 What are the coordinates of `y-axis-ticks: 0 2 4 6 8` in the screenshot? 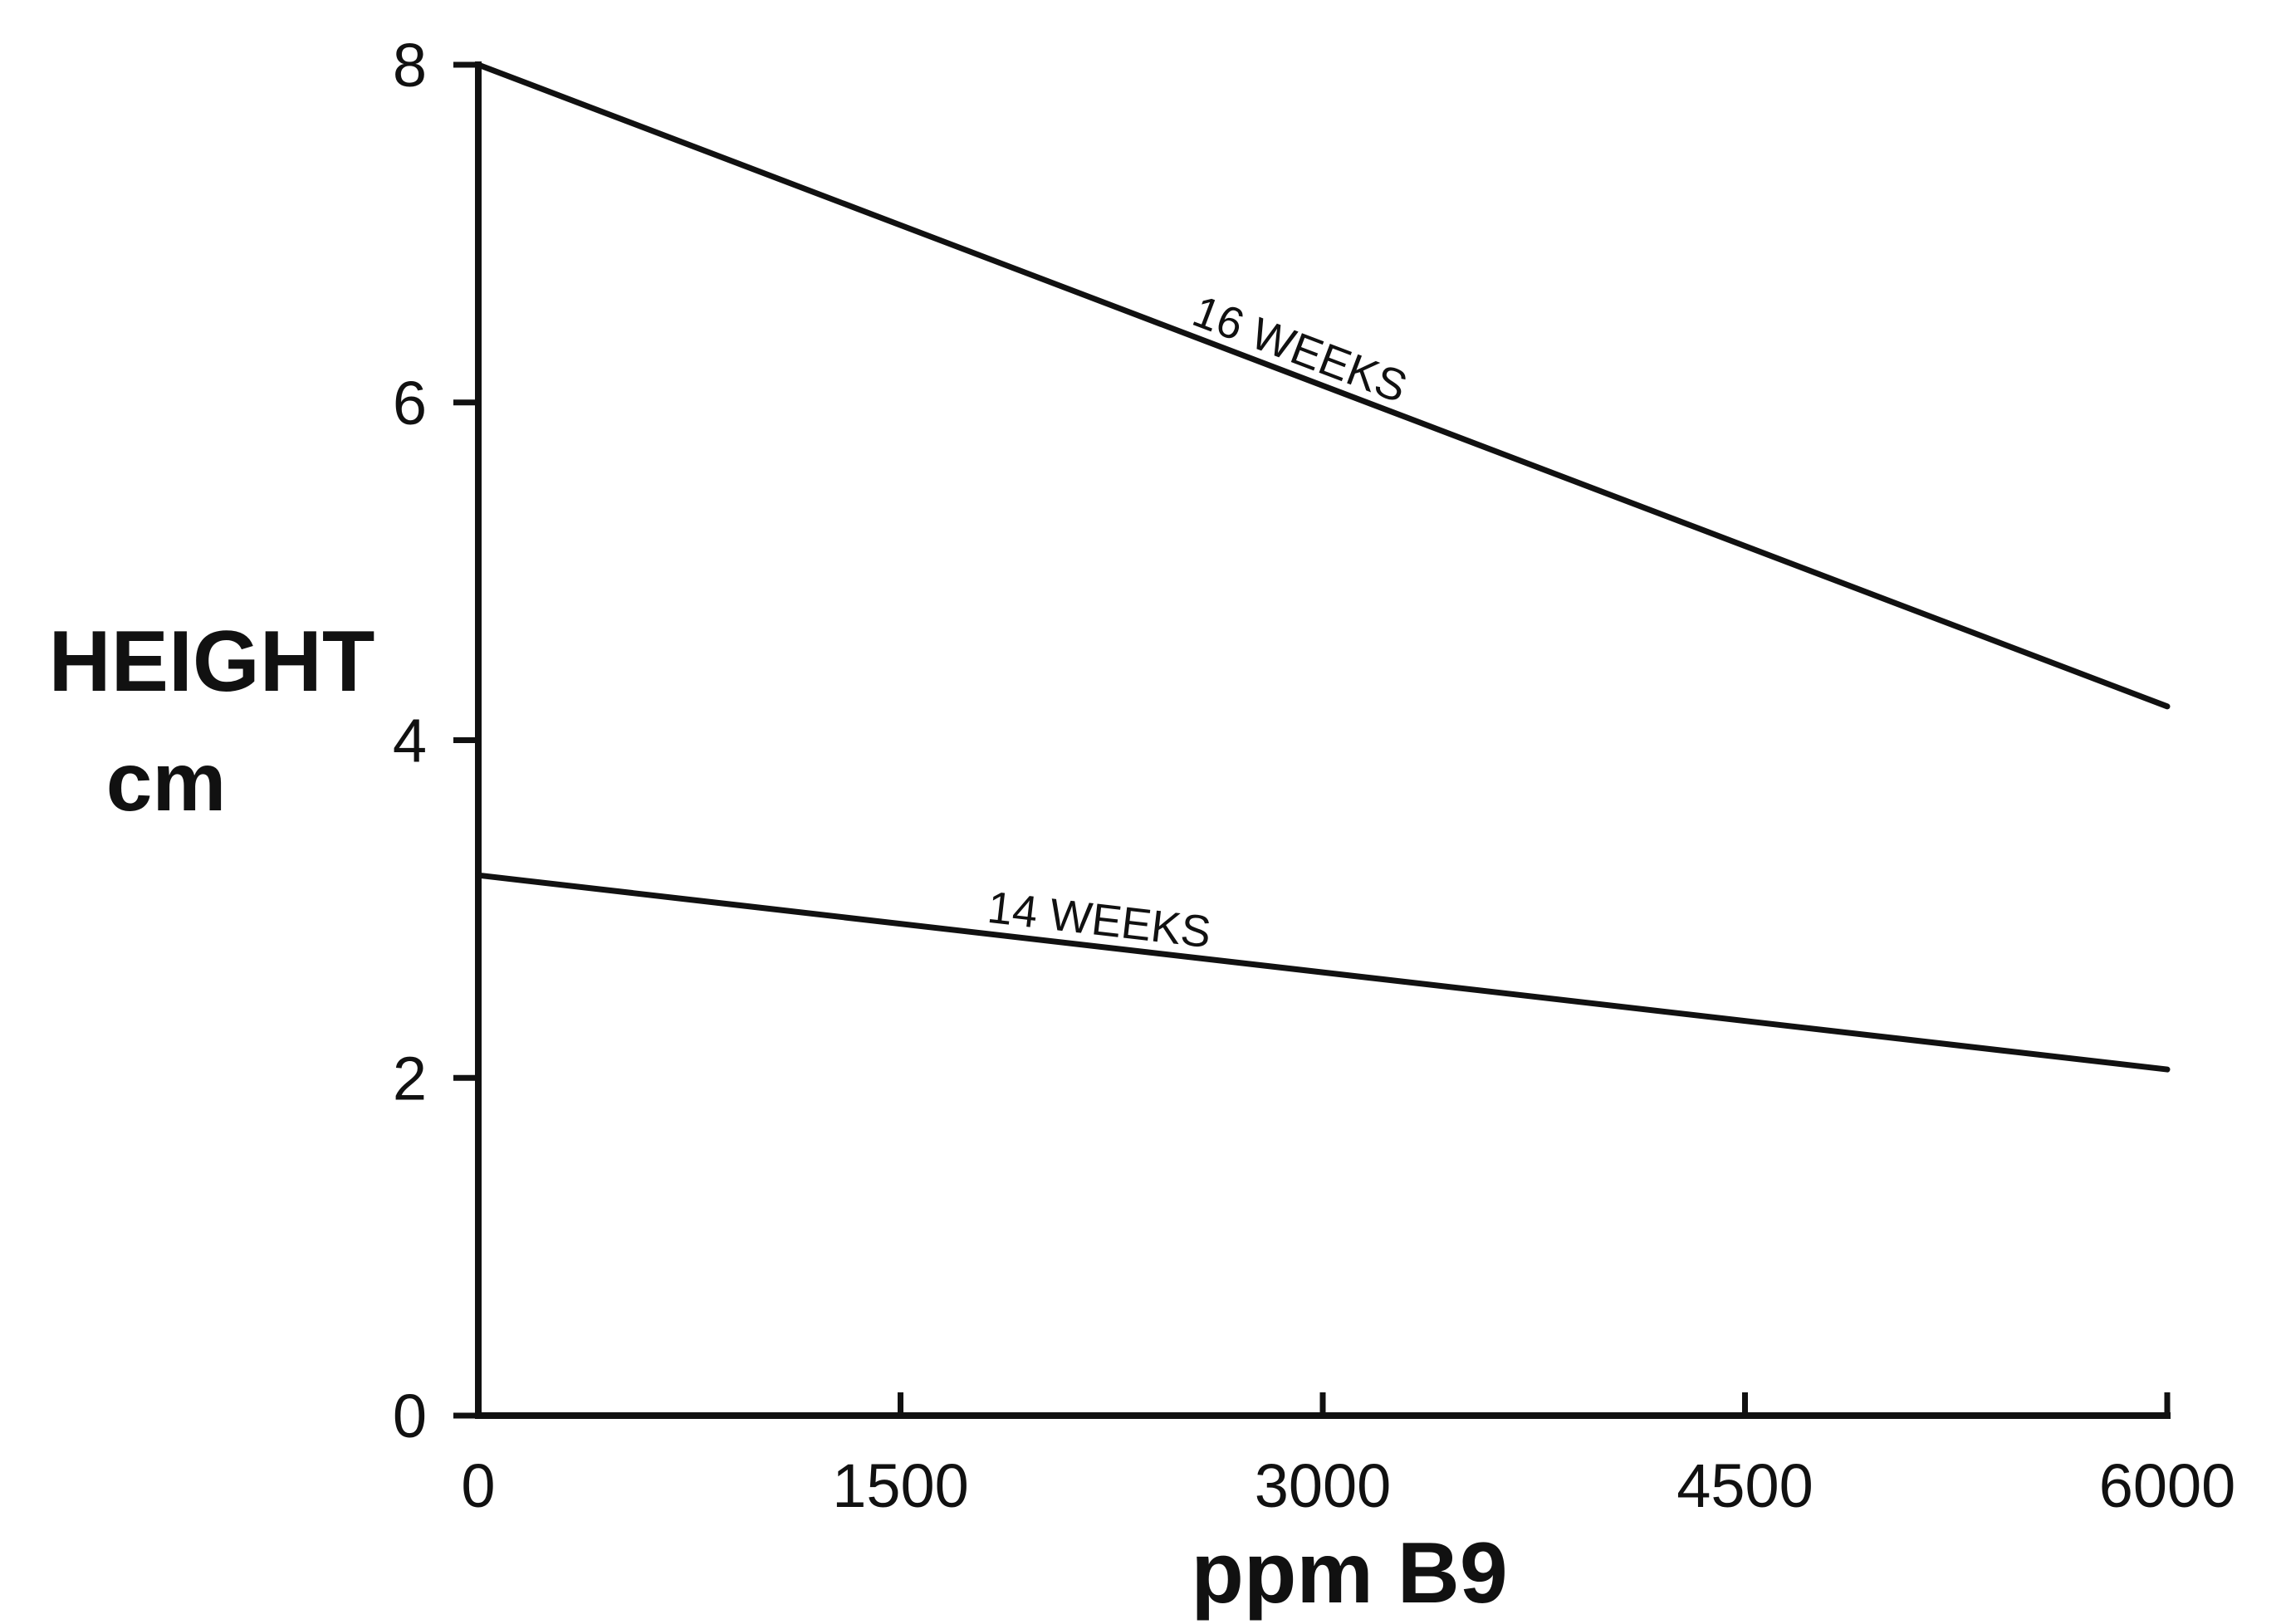 It's located at (436, 740).